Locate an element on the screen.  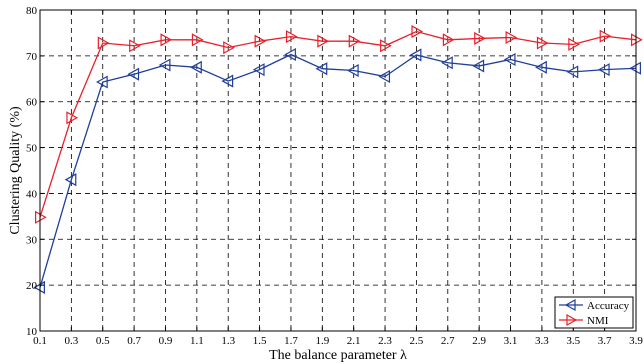
x-tick-label: 1.9 is located at coordinates (322, 341).